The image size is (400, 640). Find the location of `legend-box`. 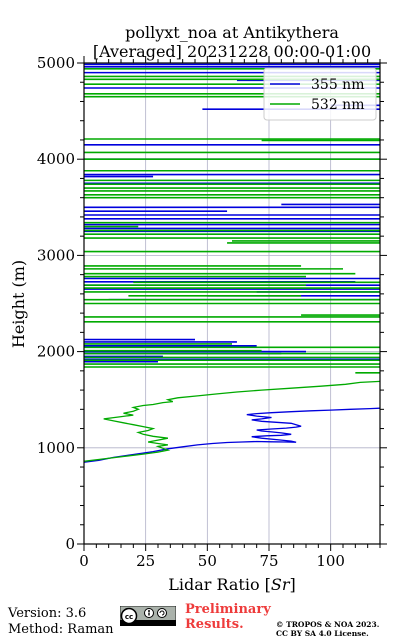

legend-box is located at coordinates (320, 94).